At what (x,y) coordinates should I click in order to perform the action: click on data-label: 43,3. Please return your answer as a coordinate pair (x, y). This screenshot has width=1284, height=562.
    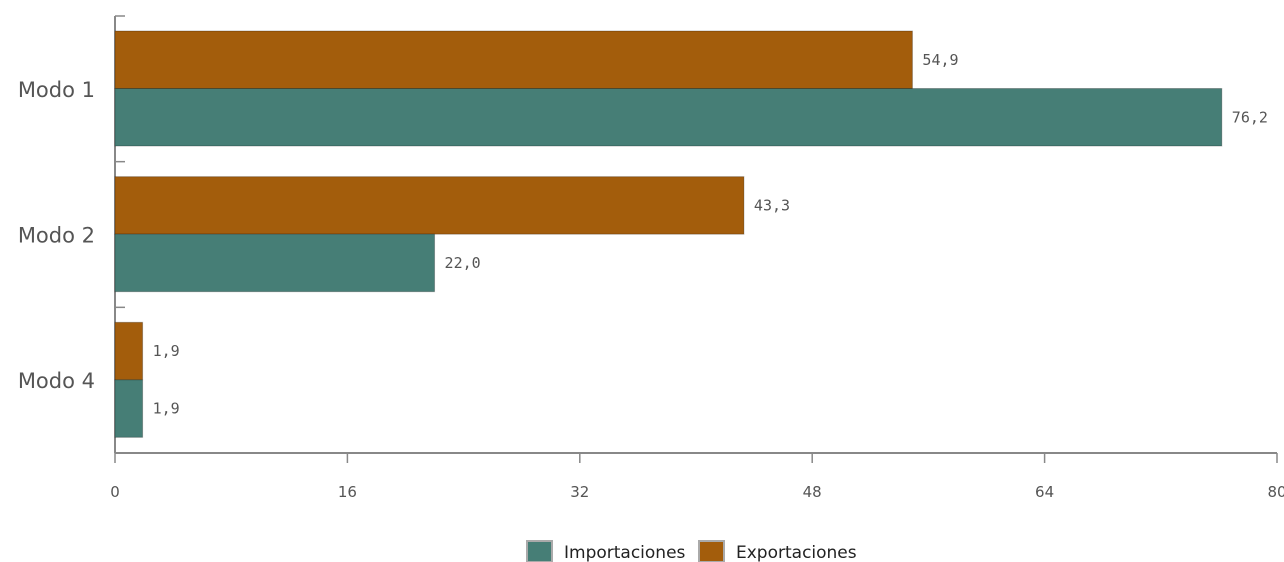
    Looking at the image, I should click on (772, 205).